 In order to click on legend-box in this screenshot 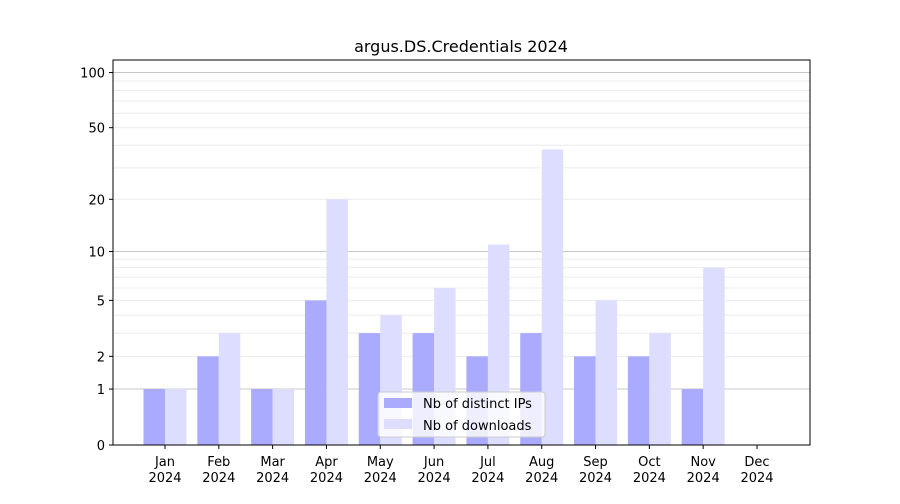, I will do `click(461, 414)`.